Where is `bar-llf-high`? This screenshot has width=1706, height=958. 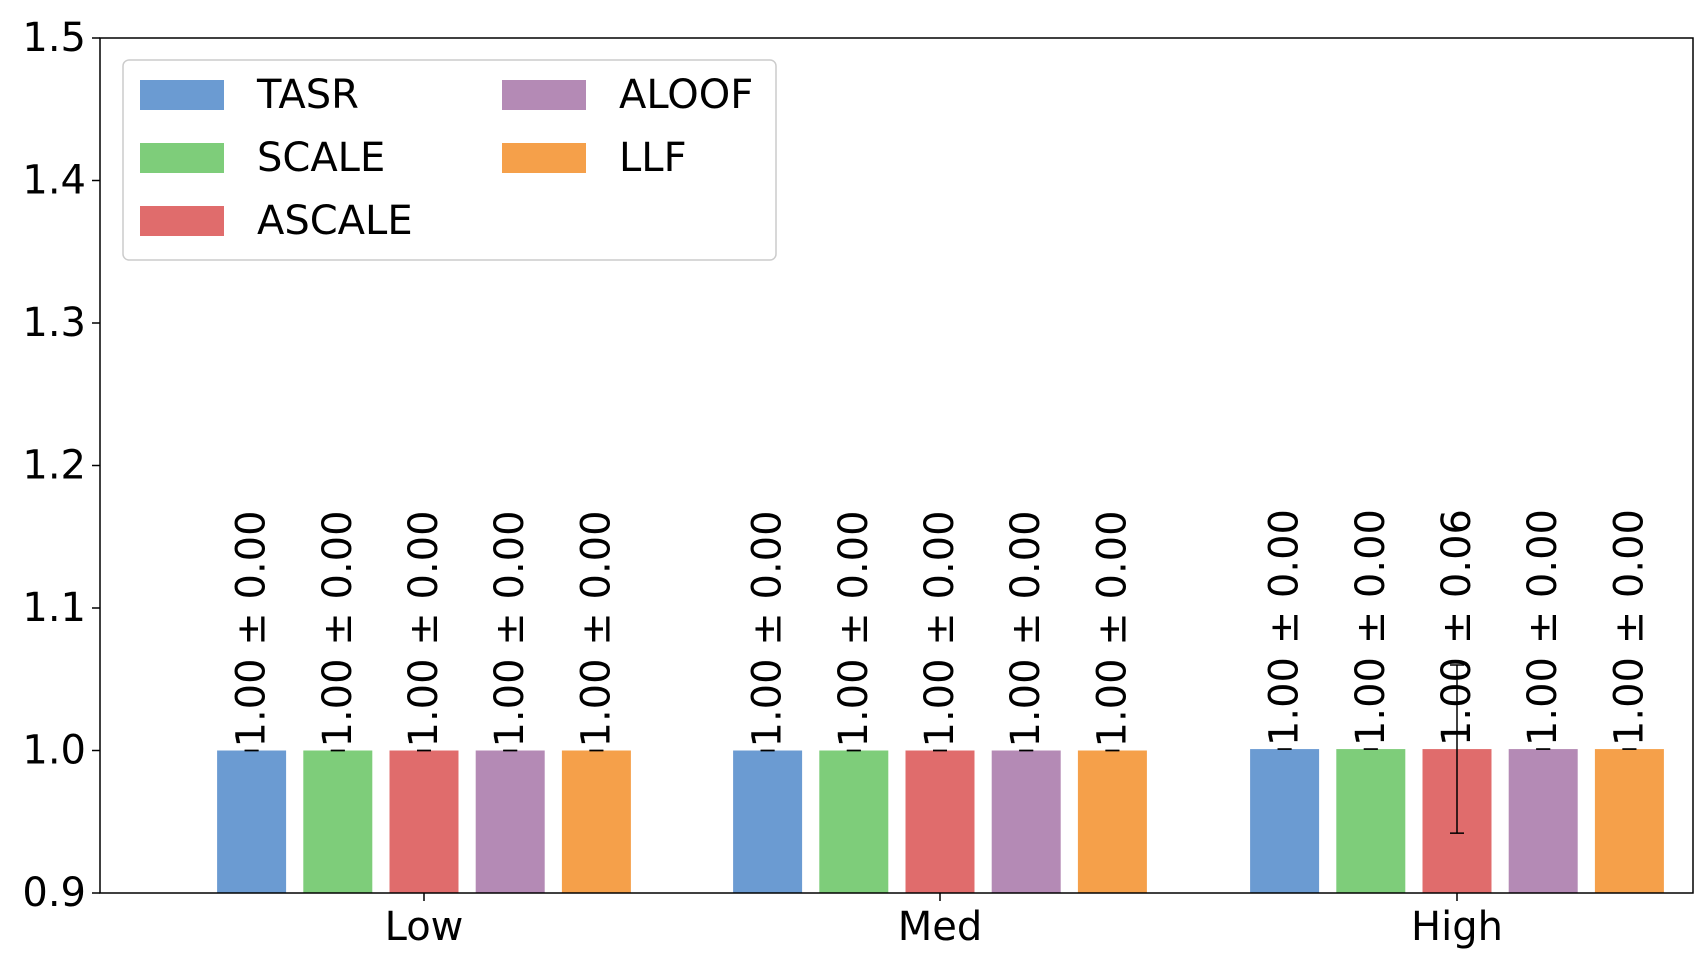
bar-llf-high is located at coordinates (1629, 821).